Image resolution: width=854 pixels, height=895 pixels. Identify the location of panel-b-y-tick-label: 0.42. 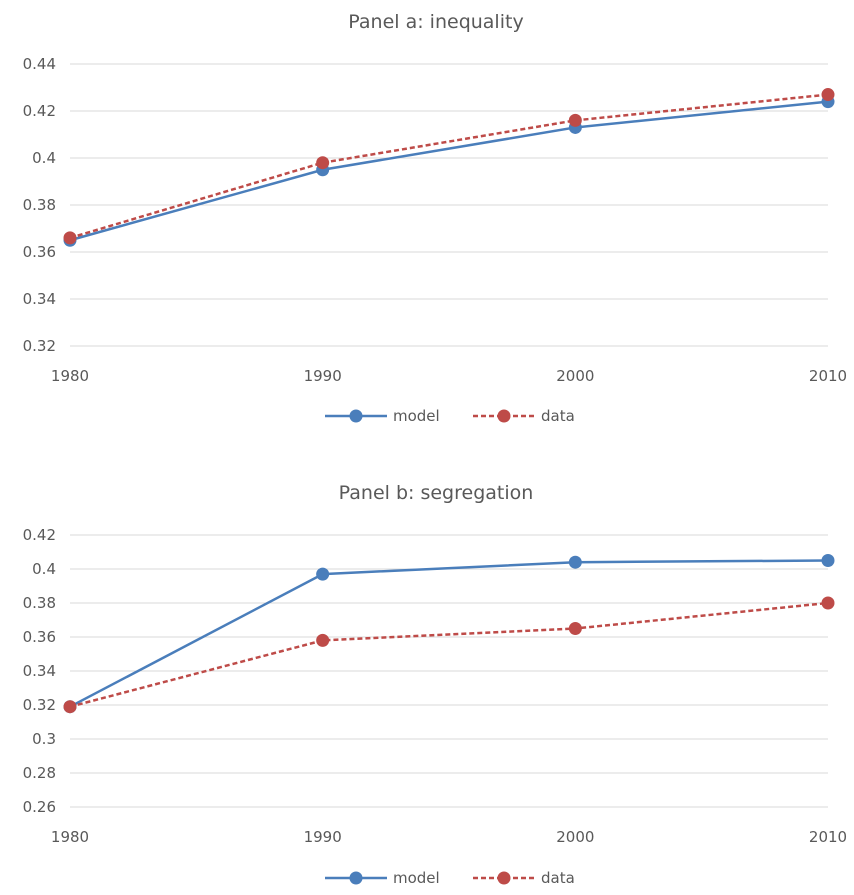
(39, 535).